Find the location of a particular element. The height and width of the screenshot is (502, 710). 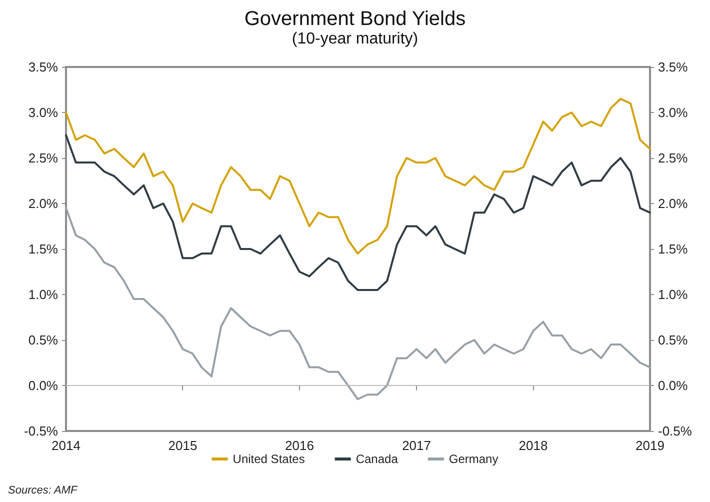

y2-tick-label: 0.5% is located at coordinates (673, 340).